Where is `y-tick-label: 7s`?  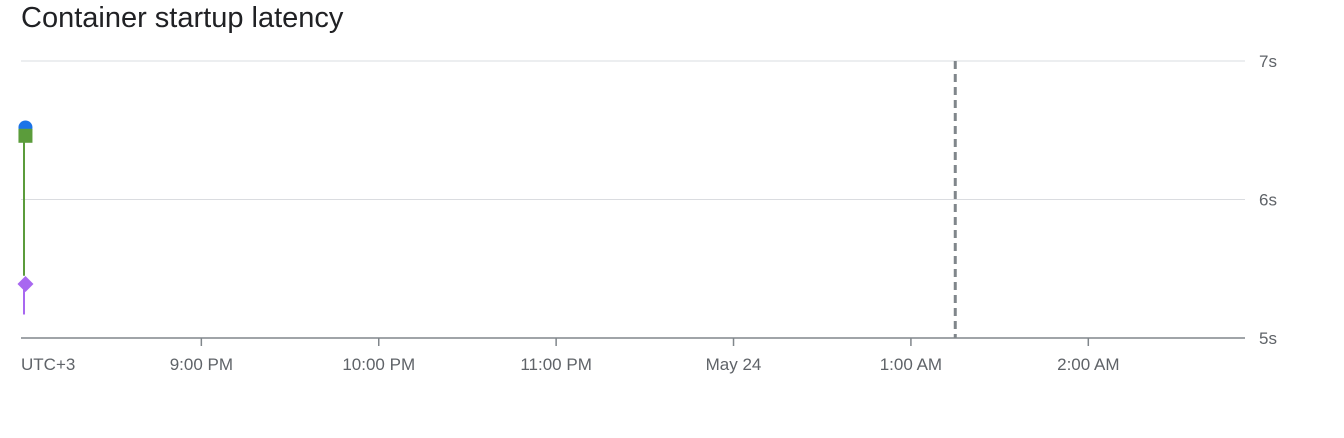 y-tick-label: 7s is located at coordinates (1268, 61).